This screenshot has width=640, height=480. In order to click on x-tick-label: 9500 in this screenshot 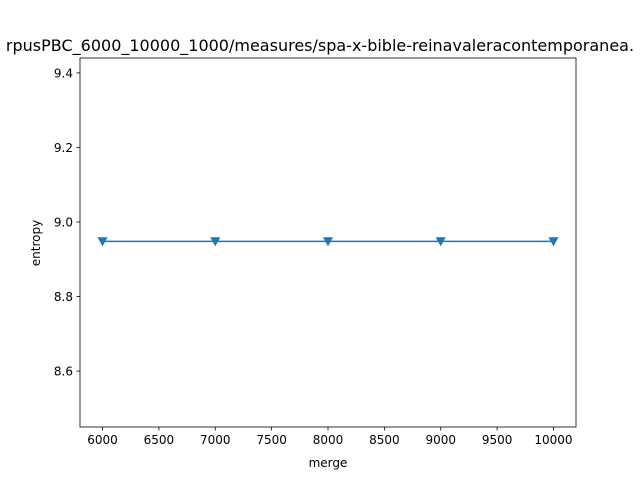, I will do `click(497, 440)`.